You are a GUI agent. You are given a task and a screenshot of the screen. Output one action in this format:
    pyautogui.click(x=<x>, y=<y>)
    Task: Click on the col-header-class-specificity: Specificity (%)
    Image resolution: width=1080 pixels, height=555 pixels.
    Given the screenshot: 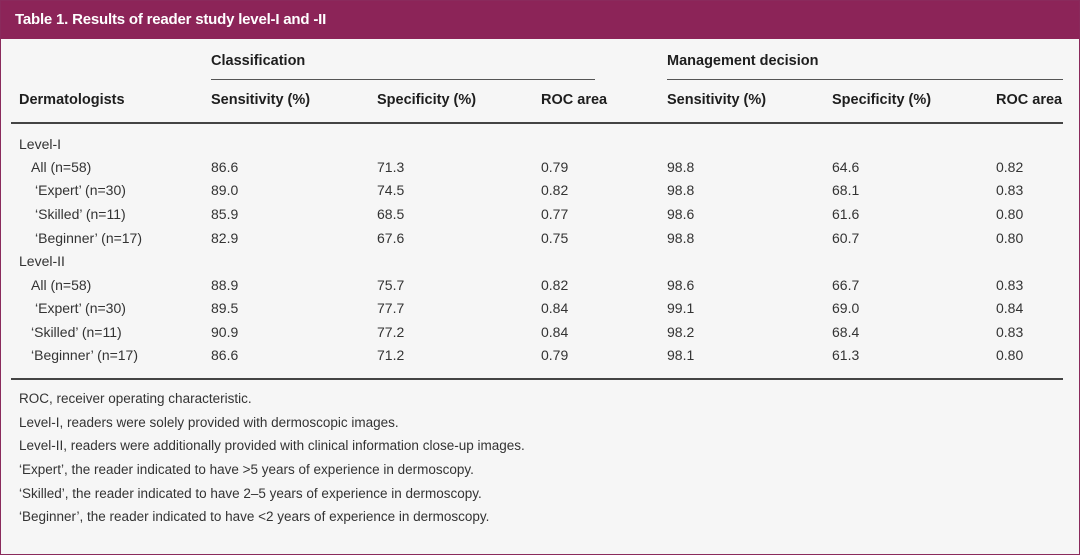 What is the action you would take?
    pyautogui.click(x=427, y=100)
    